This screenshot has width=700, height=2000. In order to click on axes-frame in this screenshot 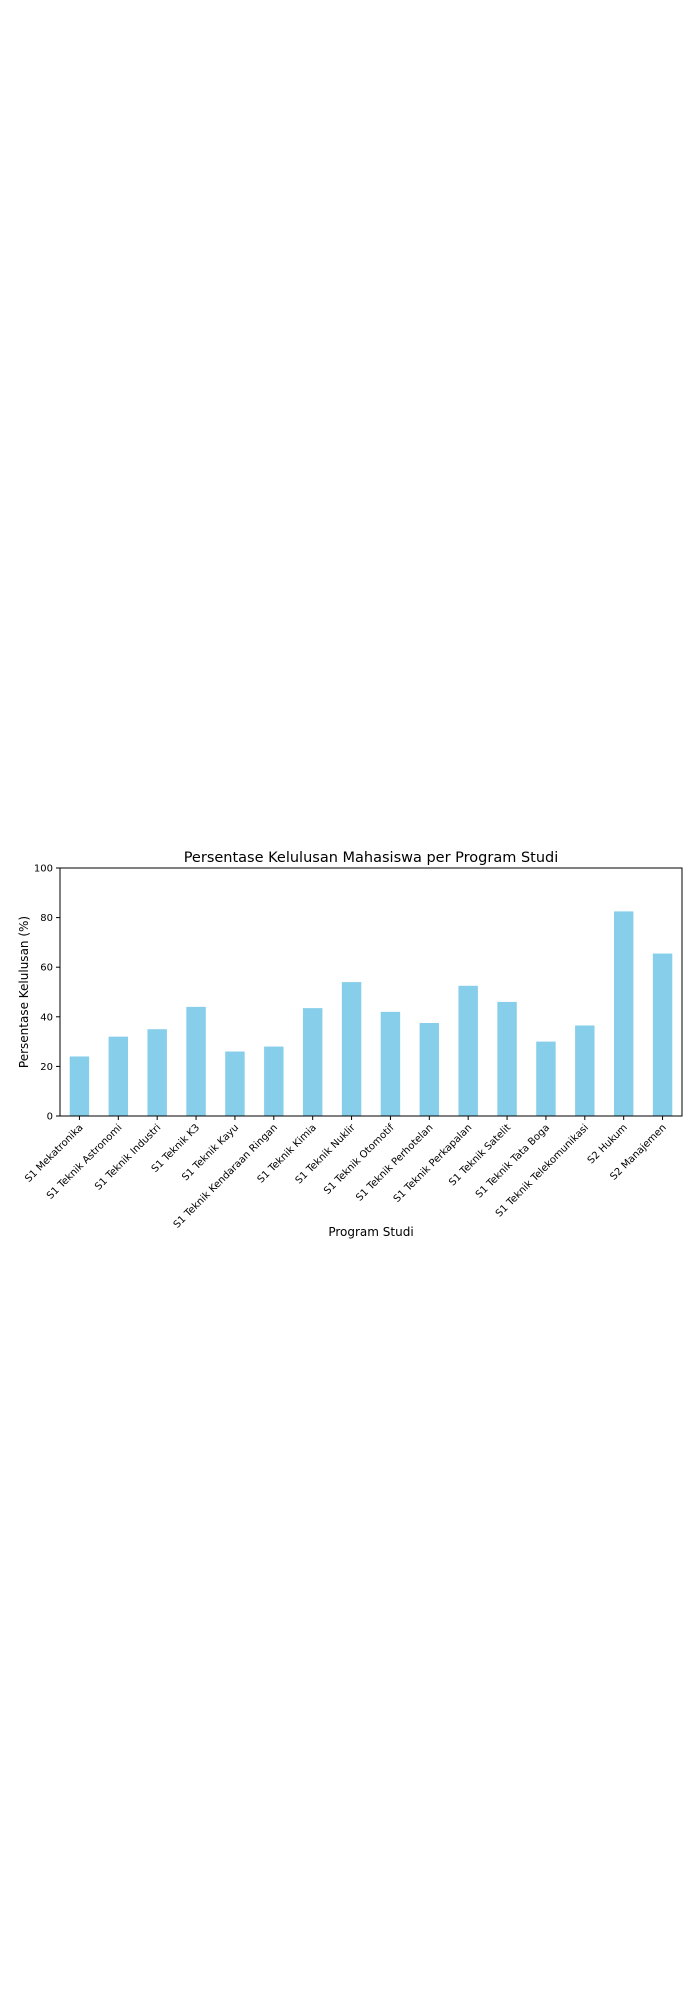, I will do `click(371, 992)`.